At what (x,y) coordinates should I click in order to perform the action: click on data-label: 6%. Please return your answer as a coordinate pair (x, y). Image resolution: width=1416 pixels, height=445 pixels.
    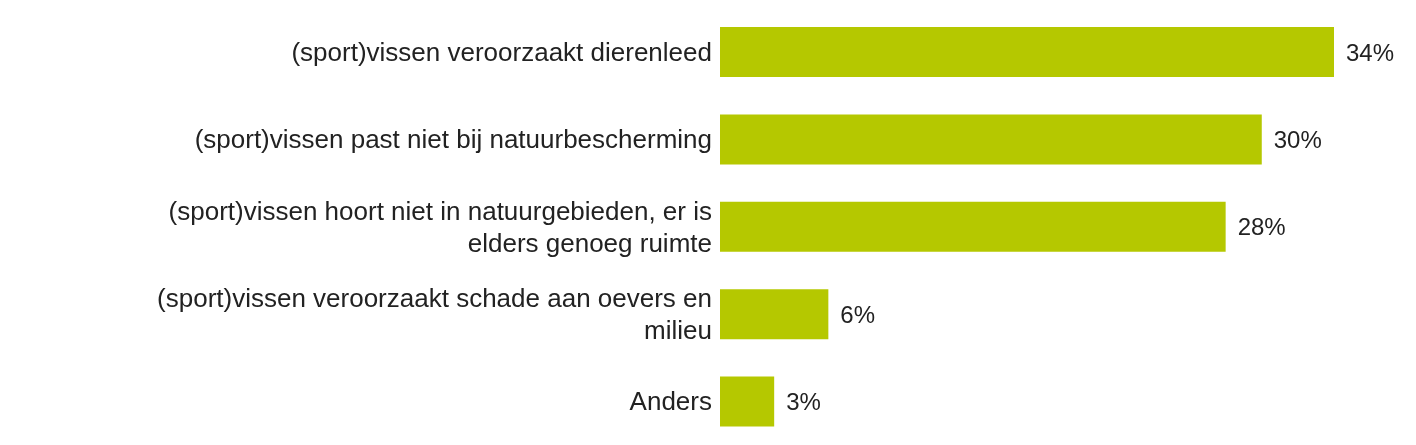
    Looking at the image, I should click on (858, 314).